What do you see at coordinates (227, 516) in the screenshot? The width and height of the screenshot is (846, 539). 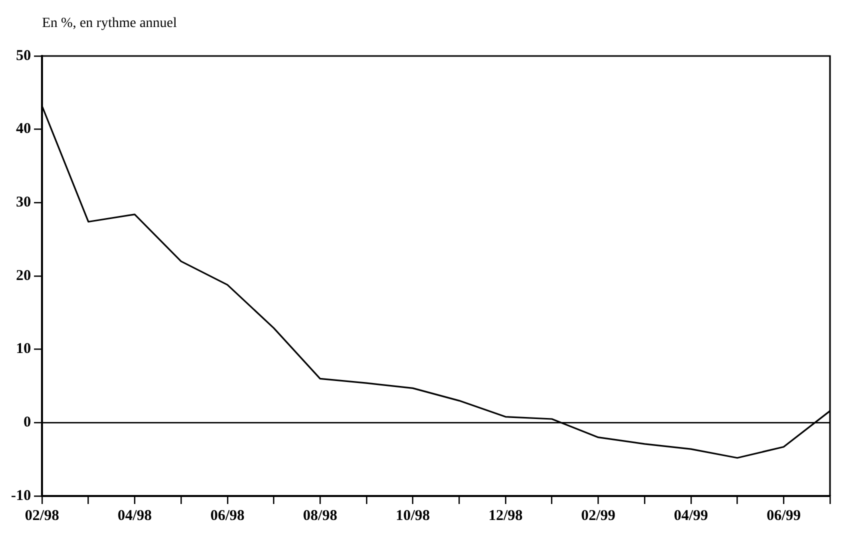 I see `x-tick-label: 06/98` at bounding box center [227, 516].